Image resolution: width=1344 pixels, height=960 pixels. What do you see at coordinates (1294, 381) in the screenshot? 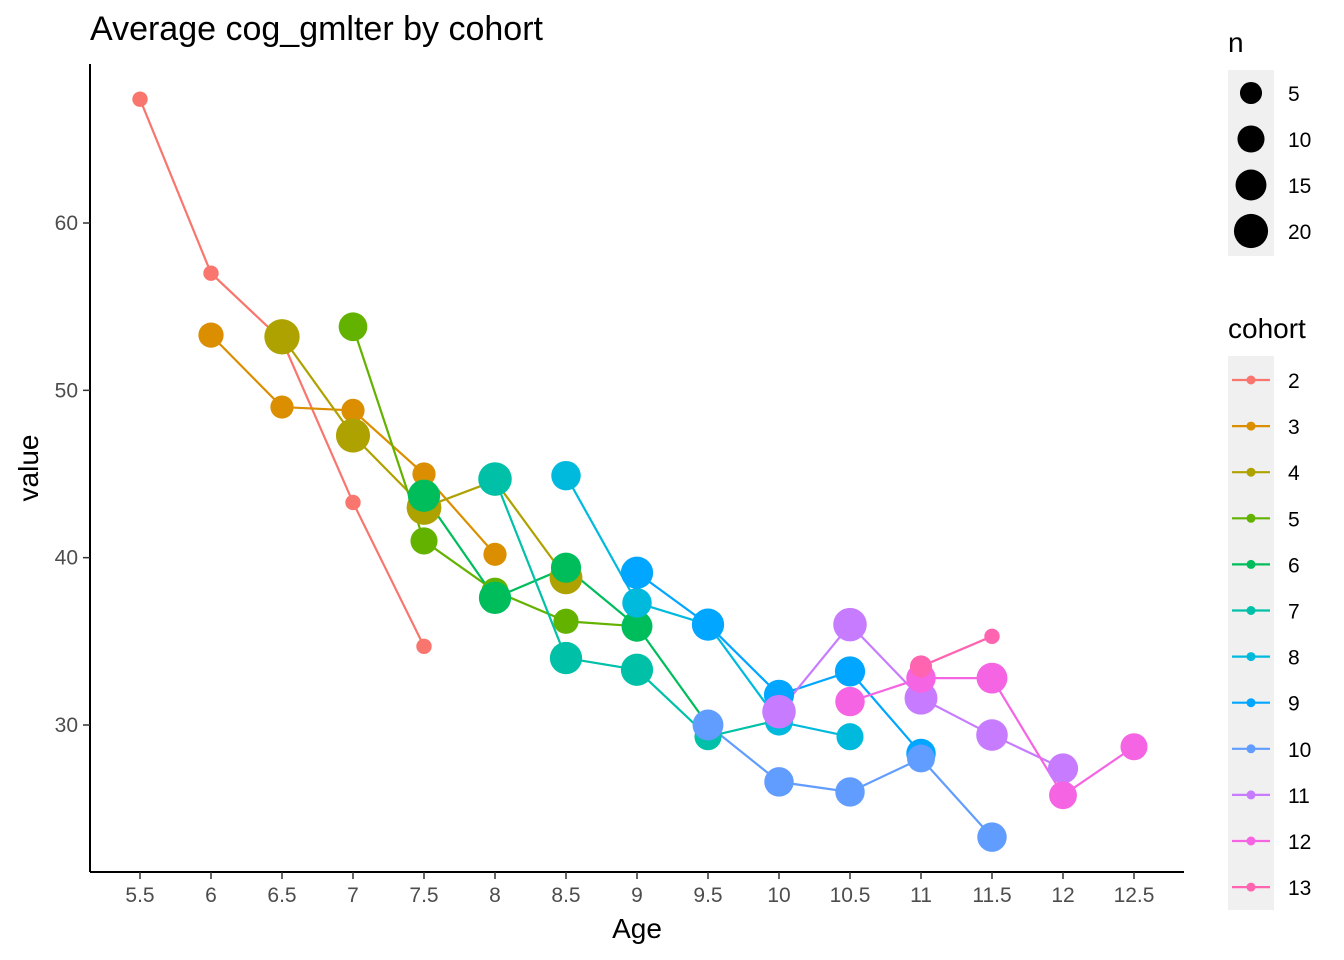
I see `color-legend-label: 2` at bounding box center [1294, 381].